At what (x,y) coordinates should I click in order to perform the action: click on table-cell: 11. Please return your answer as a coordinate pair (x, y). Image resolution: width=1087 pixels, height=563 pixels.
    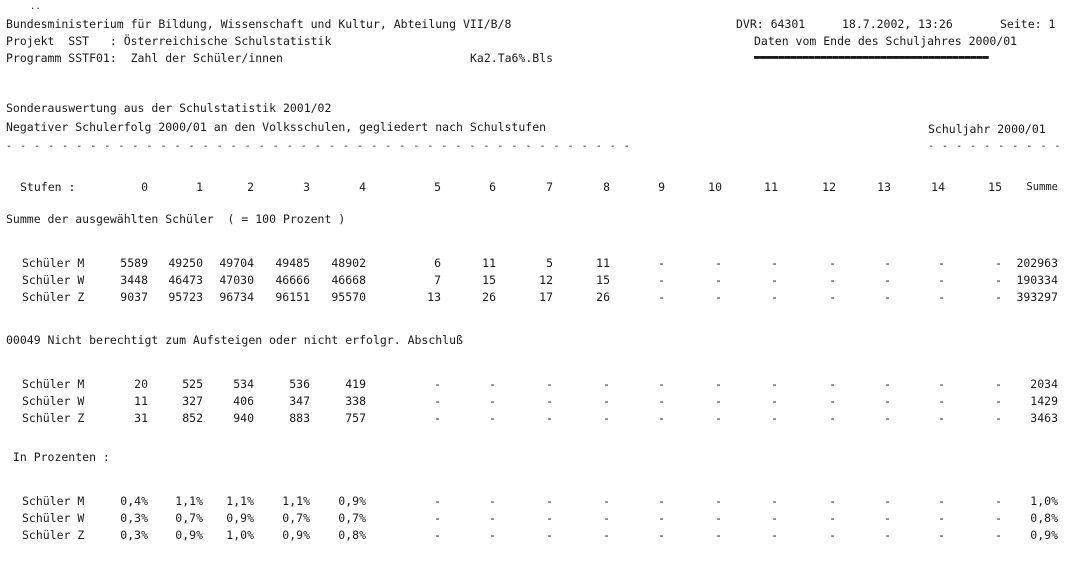
    Looking at the image, I should click on (141, 401).